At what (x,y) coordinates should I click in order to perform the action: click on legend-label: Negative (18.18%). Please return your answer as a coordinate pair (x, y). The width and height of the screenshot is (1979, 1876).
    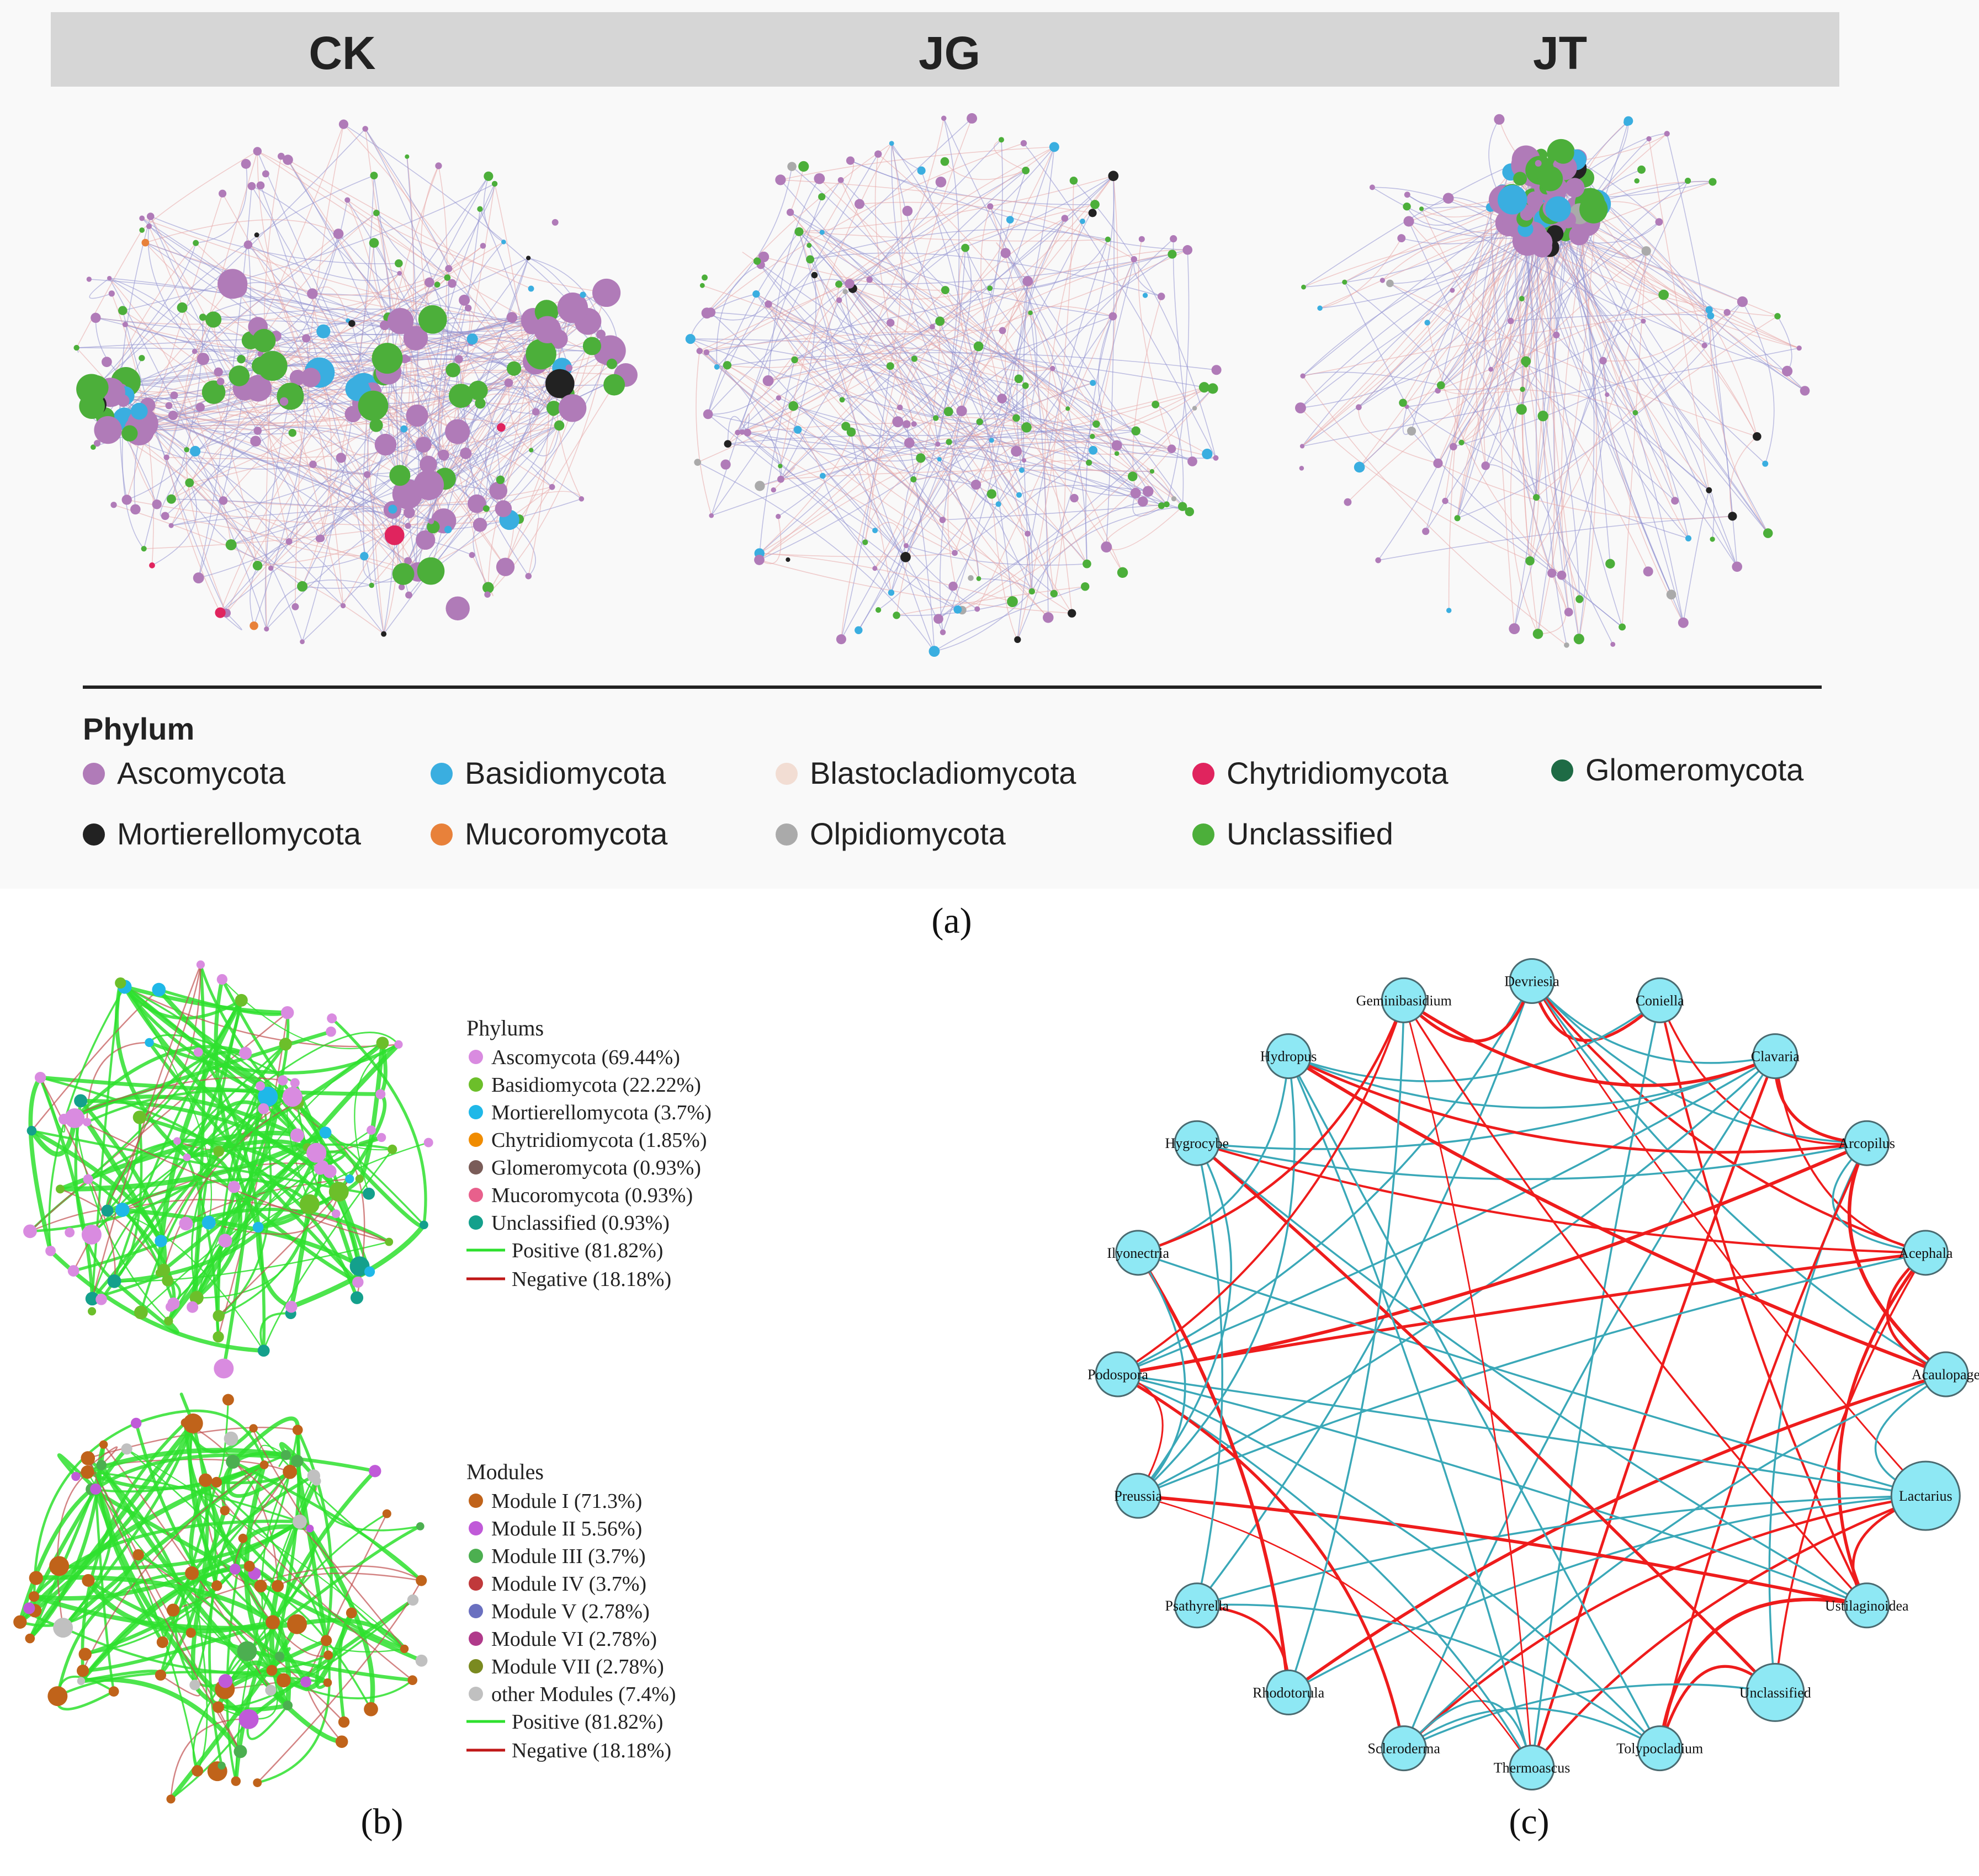
    Looking at the image, I should click on (591, 1279).